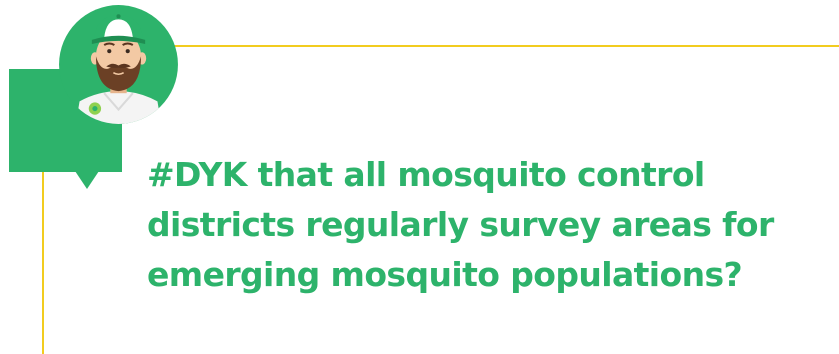  I want to click on frame-line-left, so click(43, 262).